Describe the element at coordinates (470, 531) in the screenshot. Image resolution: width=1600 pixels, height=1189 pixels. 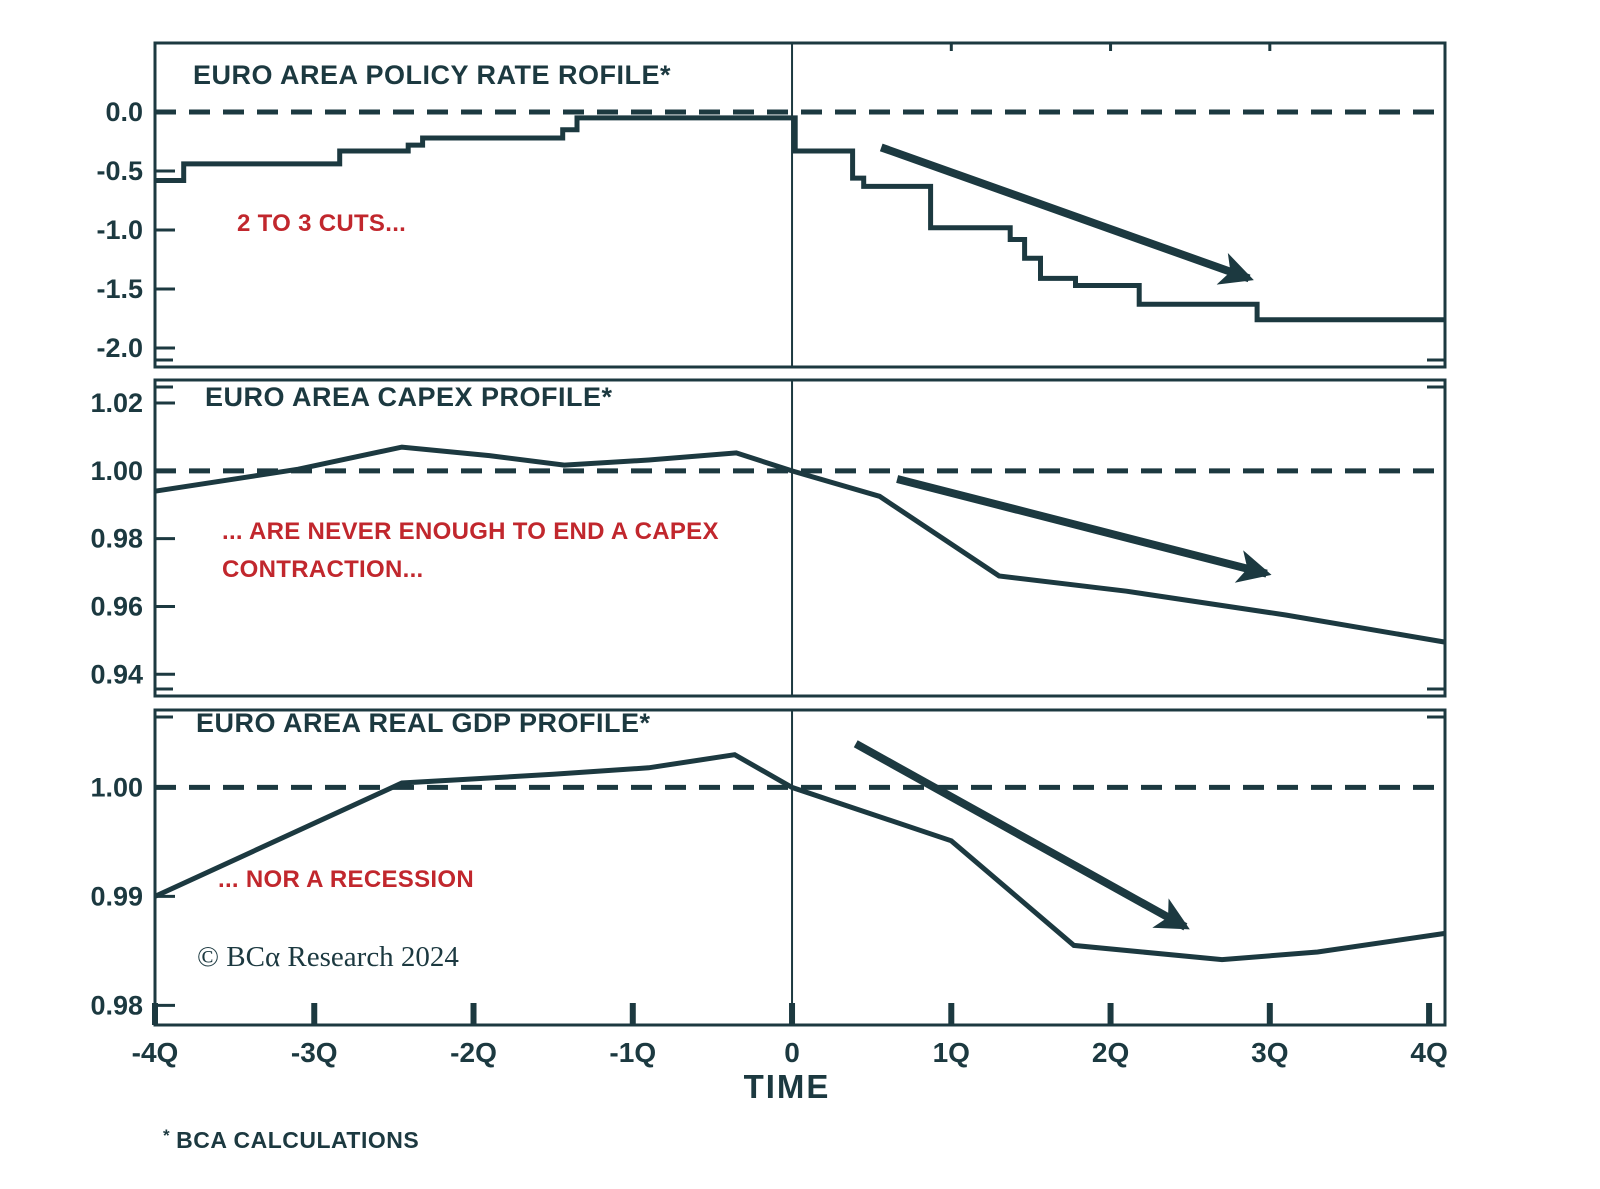
I see `capex-annotation-line1: ... ARE NEVER ENOUGH TO END A CAPEX` at that location.